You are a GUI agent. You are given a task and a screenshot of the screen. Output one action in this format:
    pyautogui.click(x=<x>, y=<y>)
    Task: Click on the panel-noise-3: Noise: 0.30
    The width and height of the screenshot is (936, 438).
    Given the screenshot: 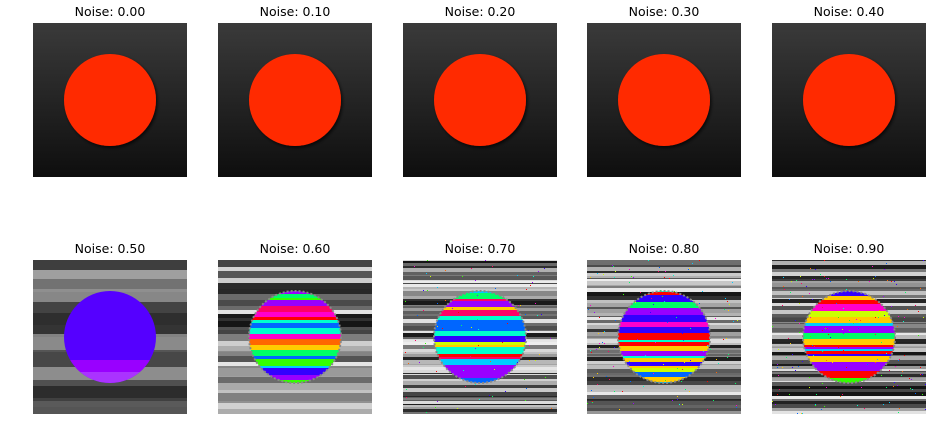 What is the action you would take?
    pyautogui.click(x=664, y=90)
    